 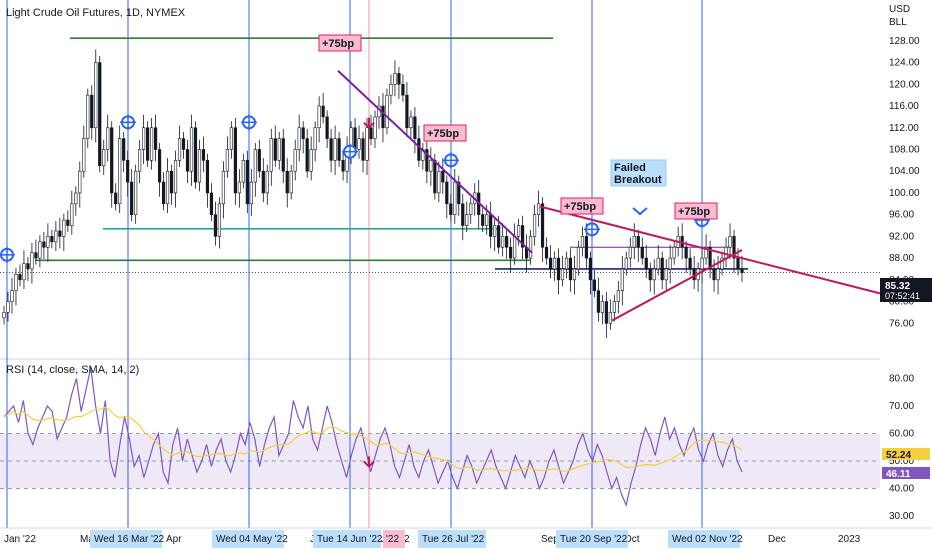 What do you see at coordinates (630, 168) in the screenshot?
I see `failed-breakout-line-0: Failed` at bounding box center [630, 168].